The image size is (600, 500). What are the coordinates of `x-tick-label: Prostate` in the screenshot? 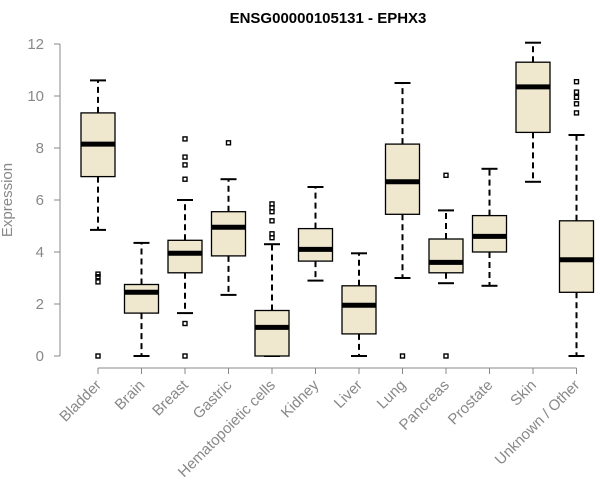 It's located at (471, 403).